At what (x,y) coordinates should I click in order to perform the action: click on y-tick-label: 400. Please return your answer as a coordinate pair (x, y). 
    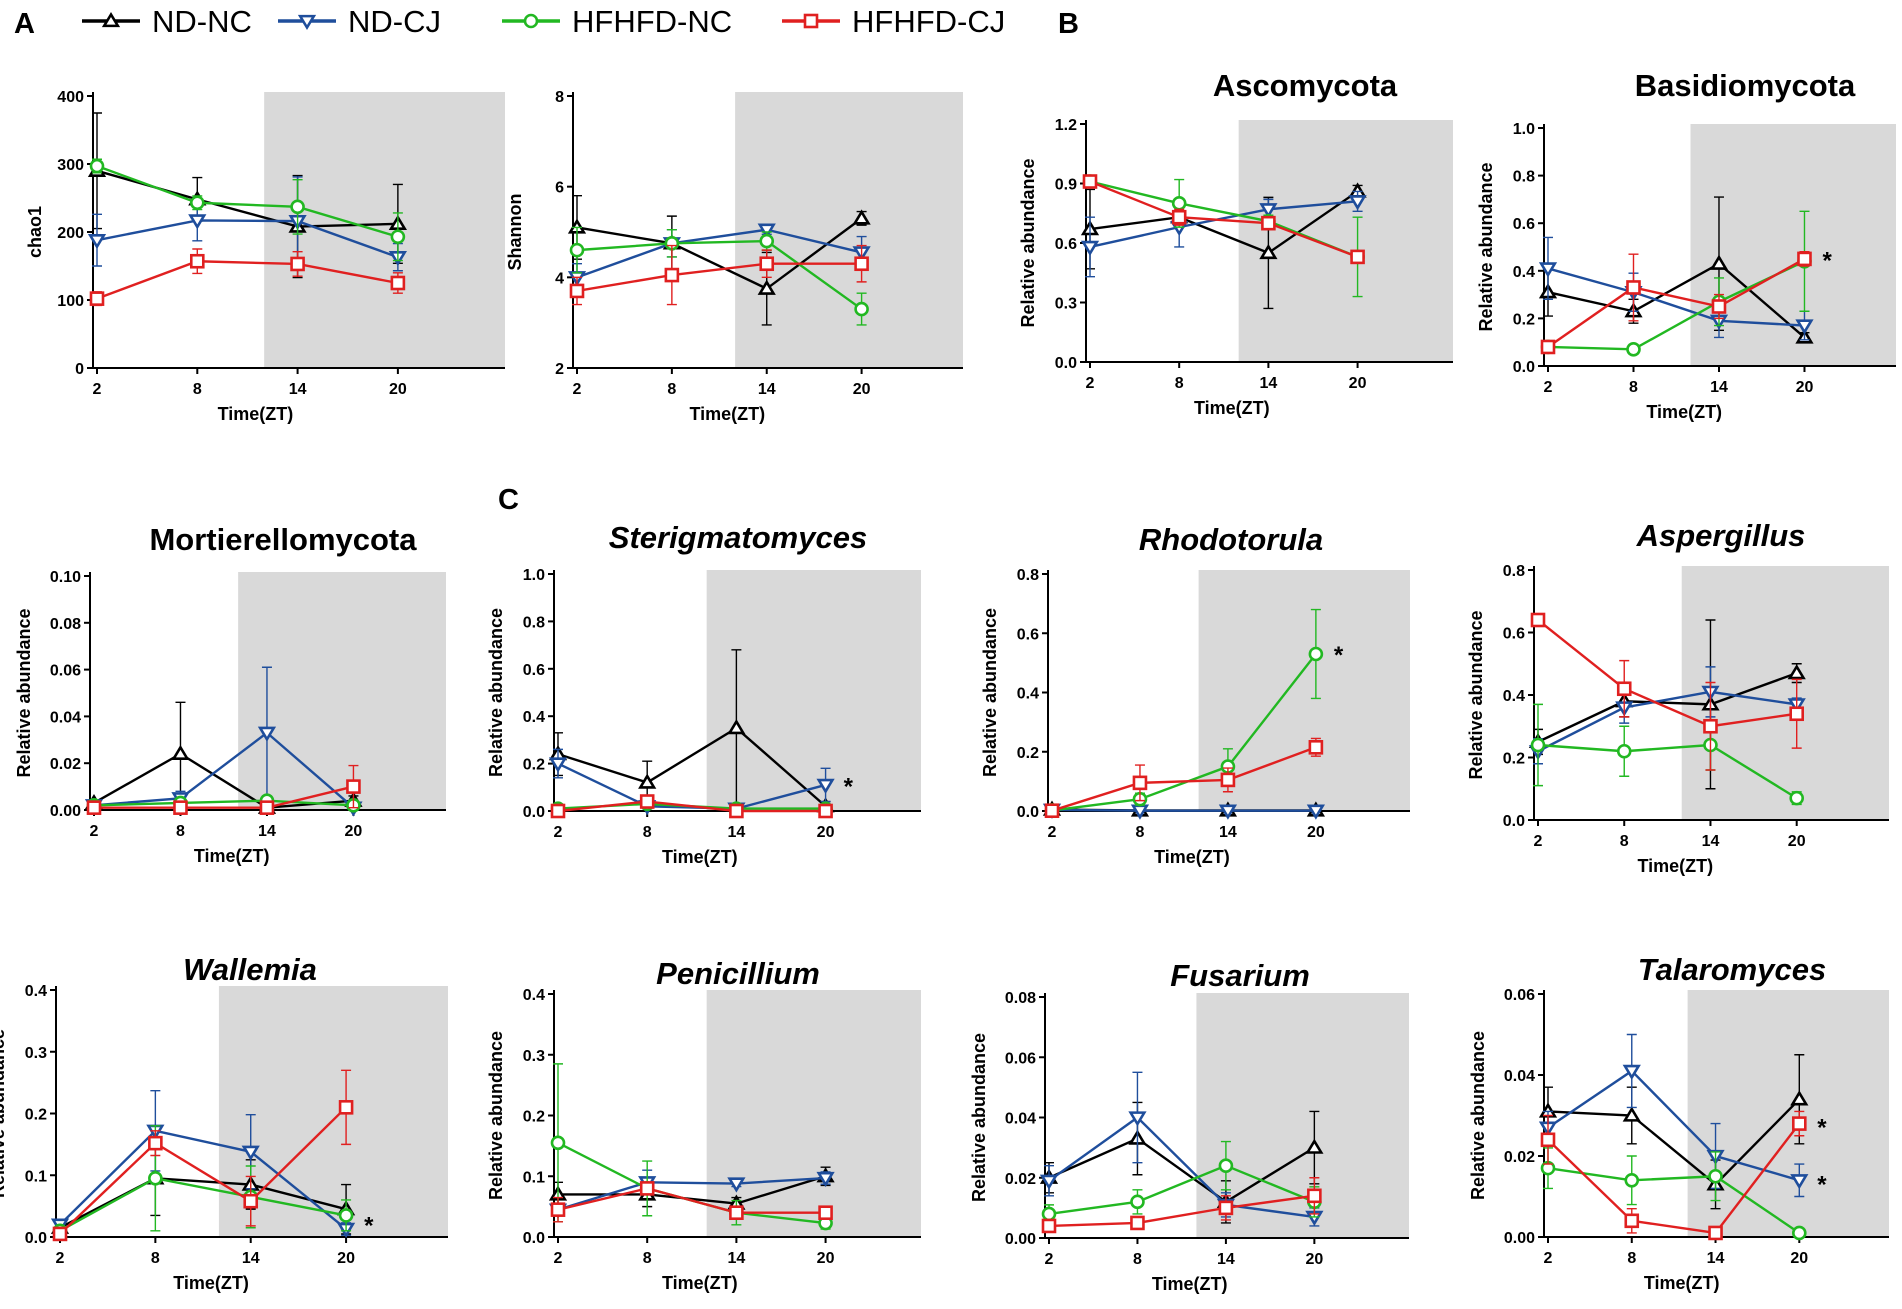
    Looking at the image, I should click on (70, 97).